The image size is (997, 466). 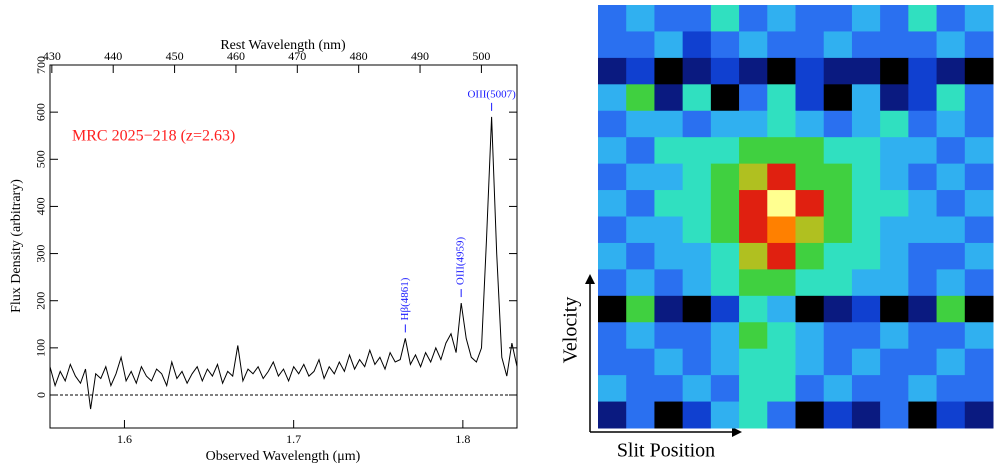 I want to click on x2-tick-label: 440, so click(x=113, y=56).